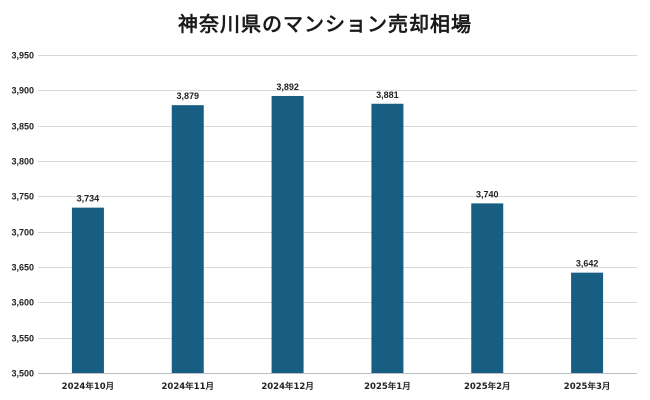 This screenshot has height=400, width=650. Describe the element at coordinates (22, 162) in the screenshot. I see `y-tick-label: 3,800` at that location.